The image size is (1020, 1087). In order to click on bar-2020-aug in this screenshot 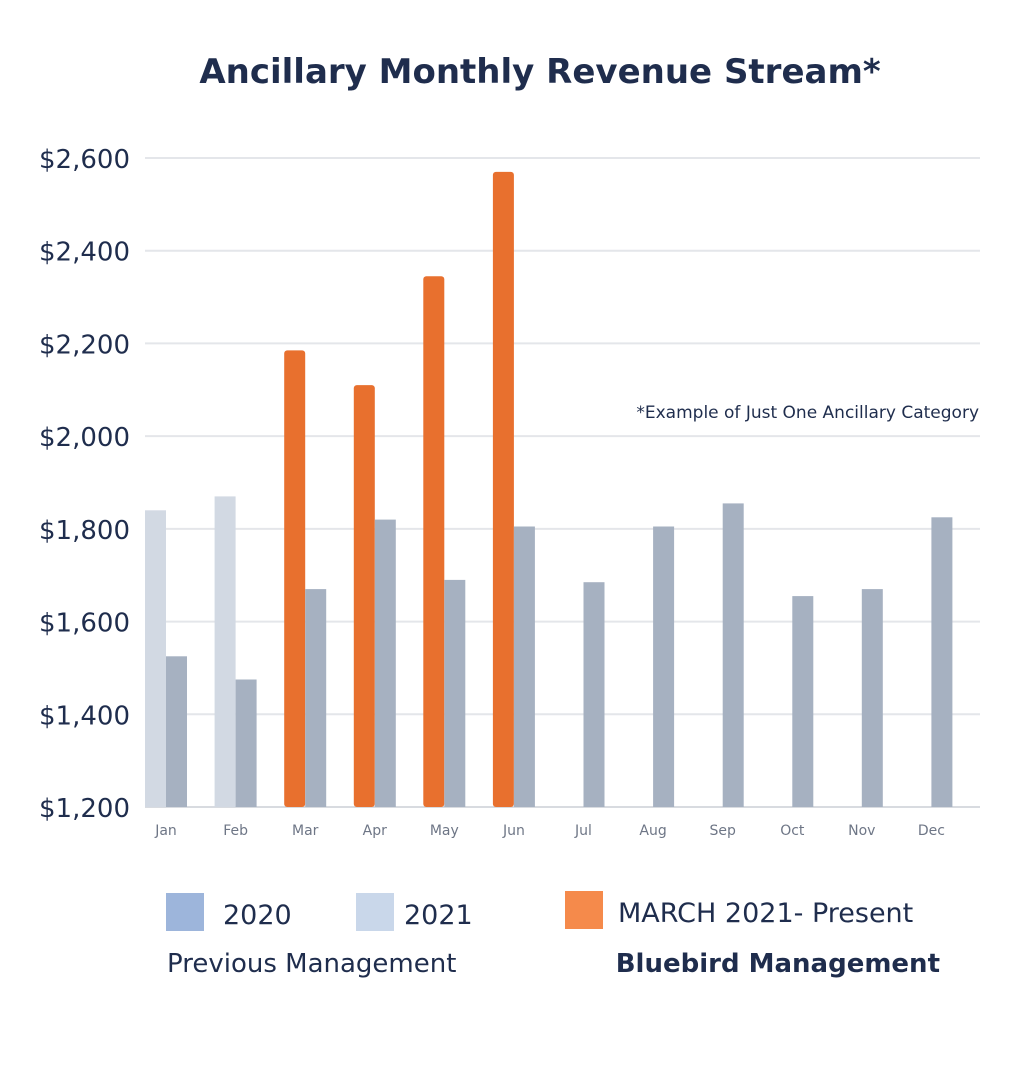, I will do `click(664, 666)`.